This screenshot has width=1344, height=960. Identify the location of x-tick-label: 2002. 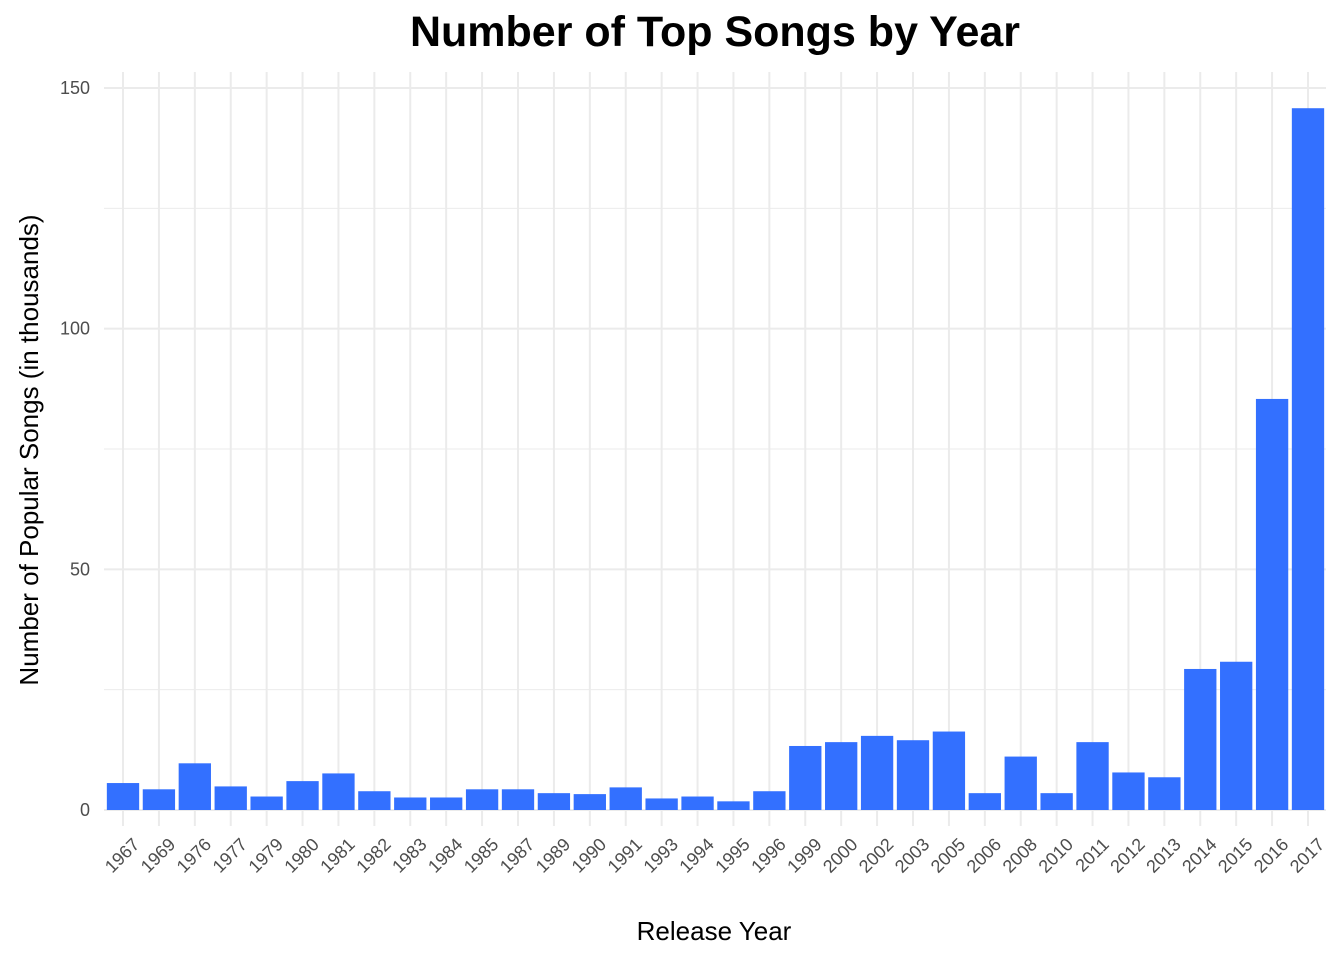
(876, 855).